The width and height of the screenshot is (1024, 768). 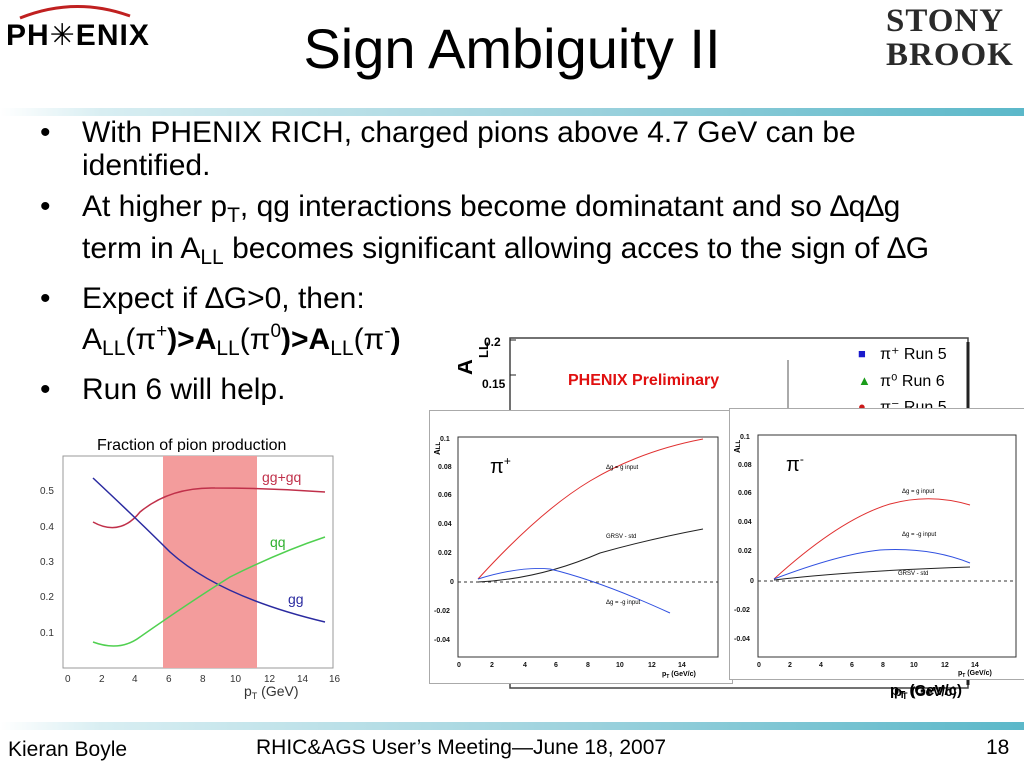 I want to click on asymmetry-ordering: ALL(π+)>ALL(π0)>ALL(π-), so click(x=241, y=340).